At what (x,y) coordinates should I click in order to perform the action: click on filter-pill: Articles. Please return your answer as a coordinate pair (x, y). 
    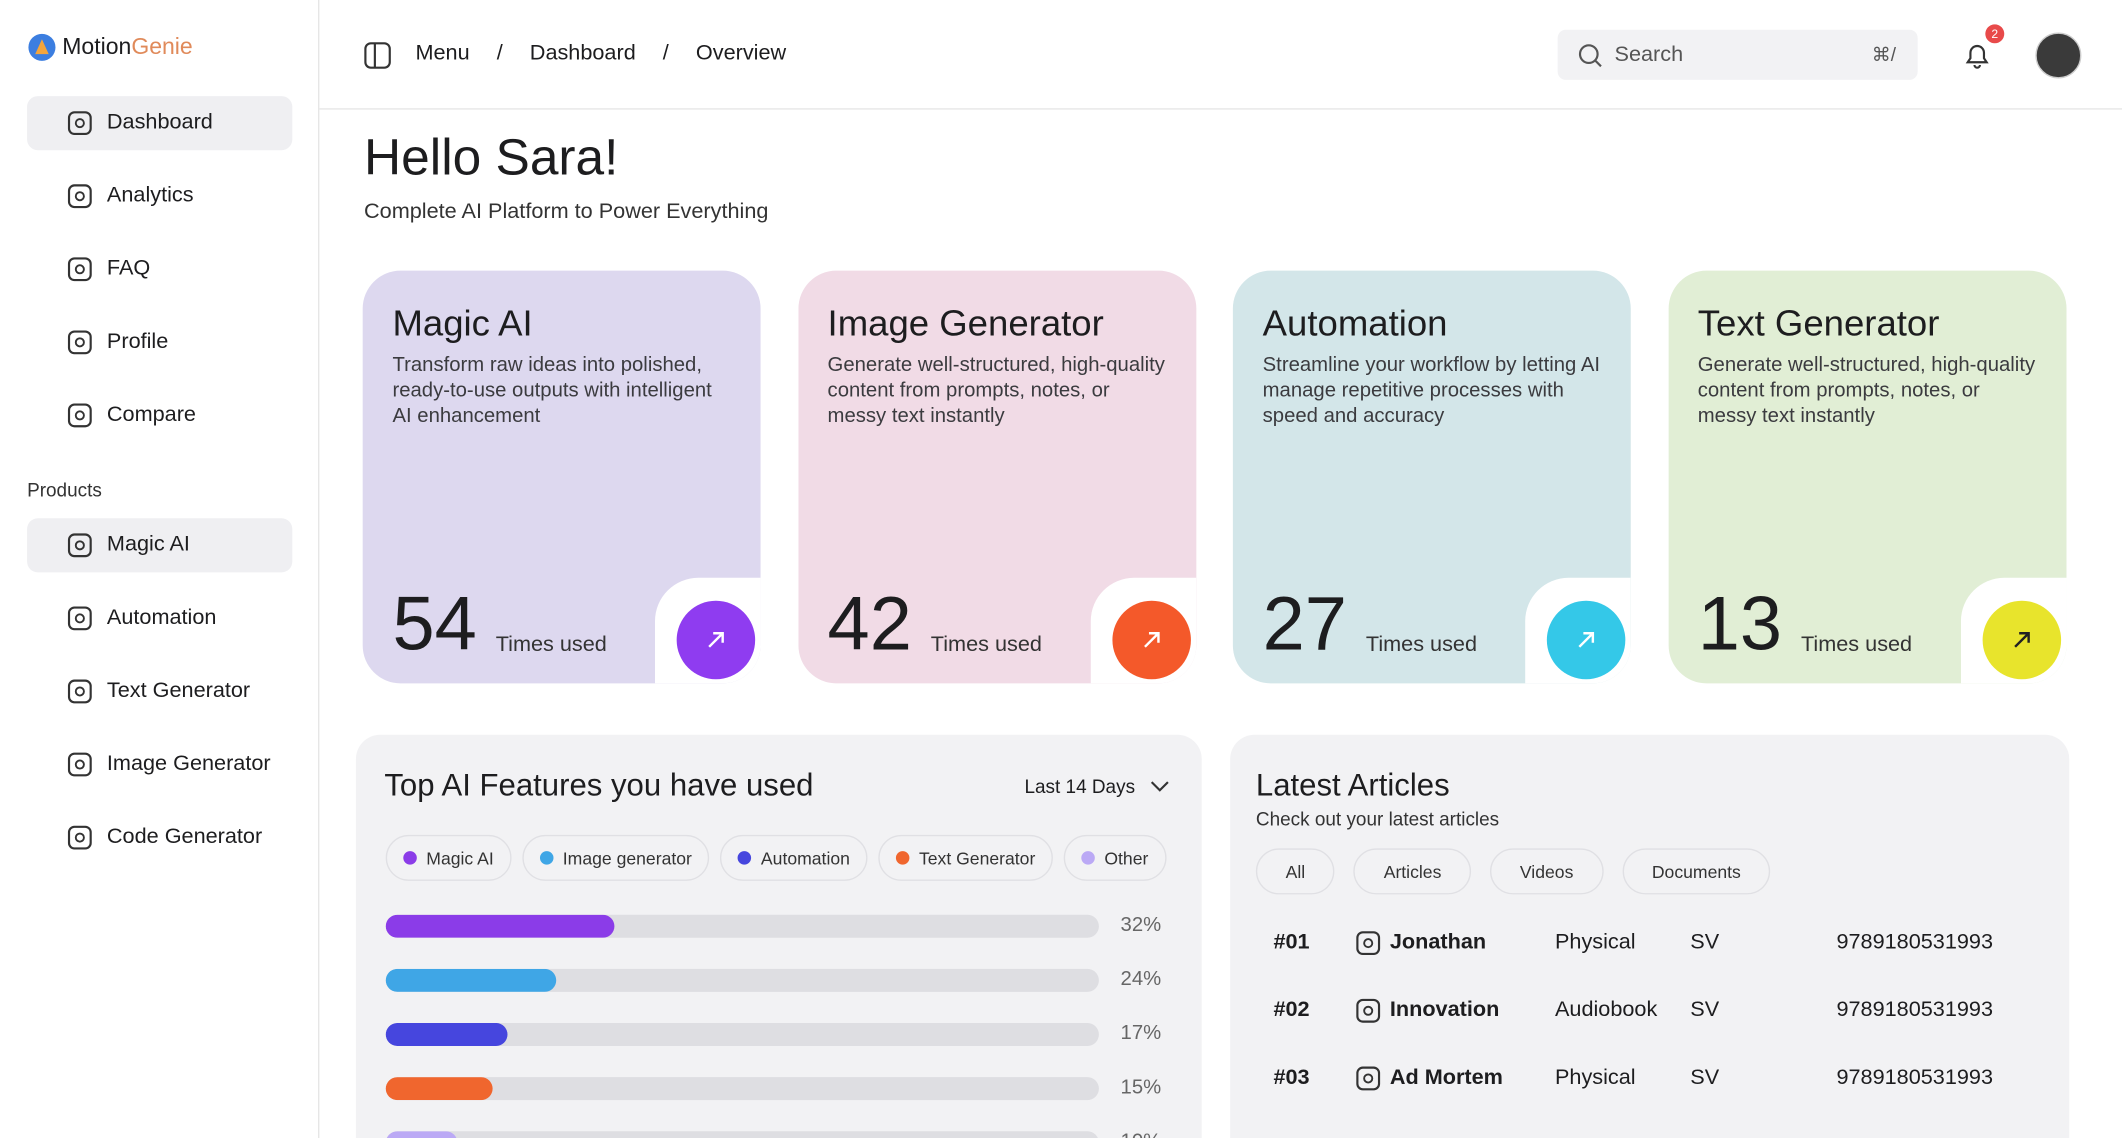
    Looking at the image, I should click on (1412, 871).